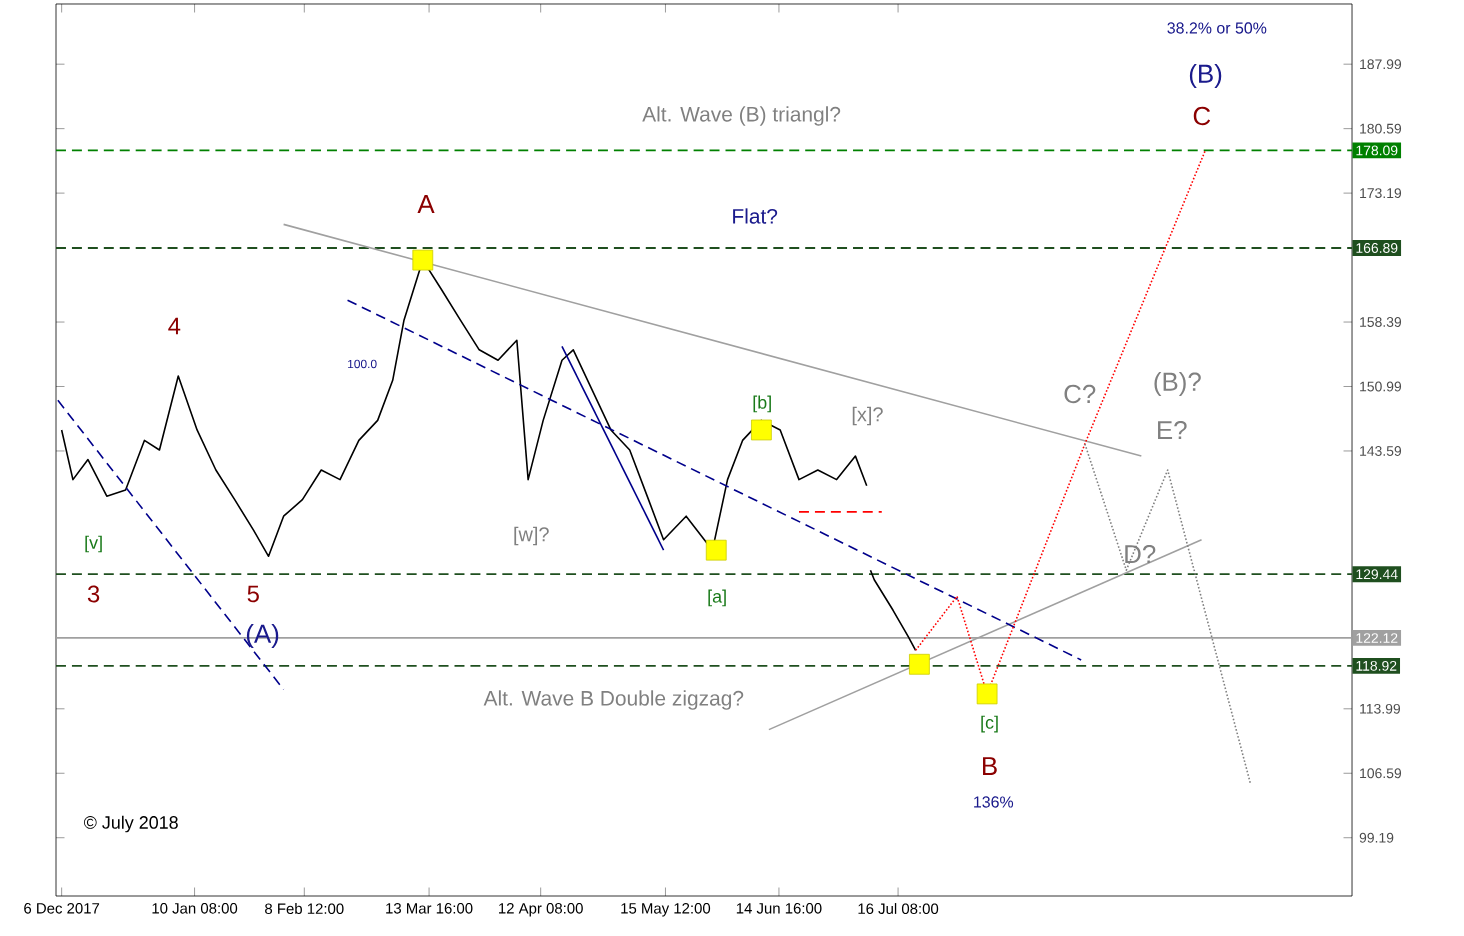 This screenshot has width=1464, height=936. I want to click on annotation: Alt. Wave (B) triangl?, so click(741, 116).